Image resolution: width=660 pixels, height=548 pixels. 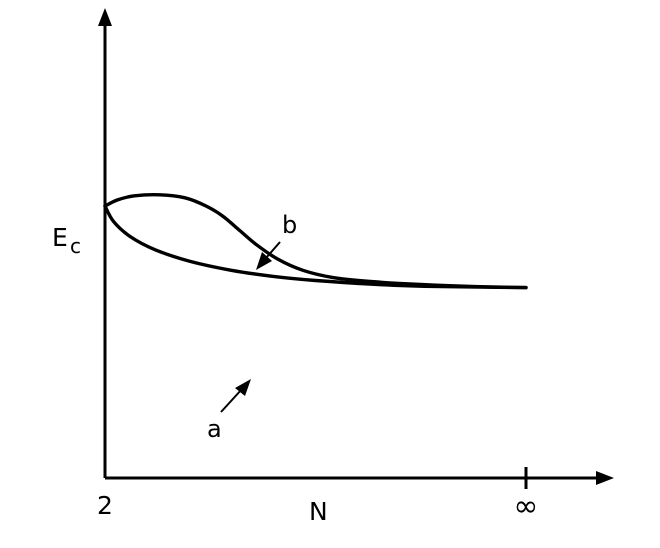 What do you see at coordinates (273, 250) in the screenshot?
I see `pointer-b` at bounding box center [273, 250].